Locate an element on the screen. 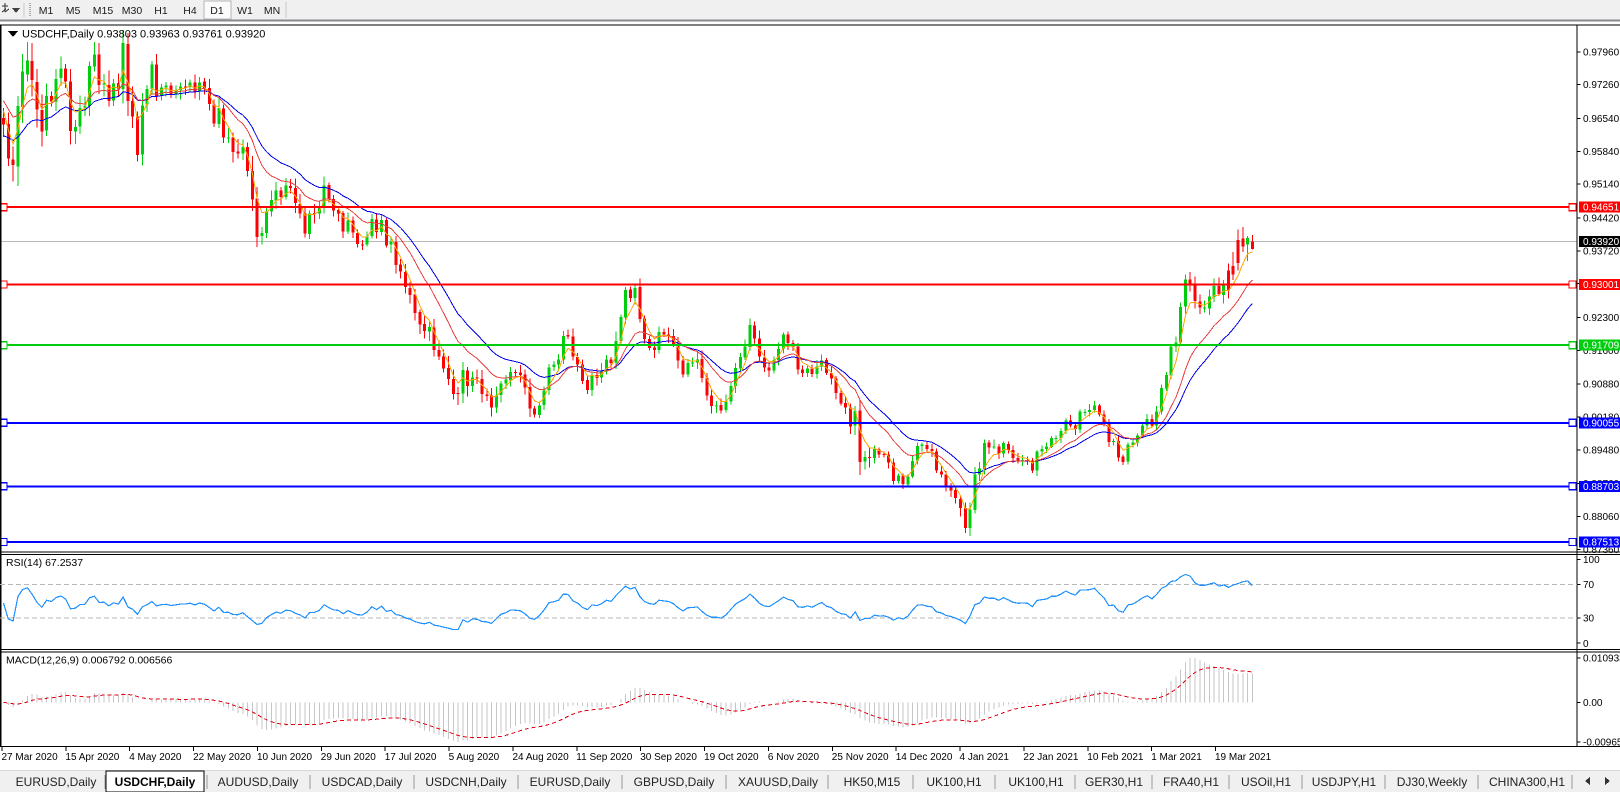 The image size is (1620, 792). svg-text: 0.88060 is located at coordinates (1601, 517).